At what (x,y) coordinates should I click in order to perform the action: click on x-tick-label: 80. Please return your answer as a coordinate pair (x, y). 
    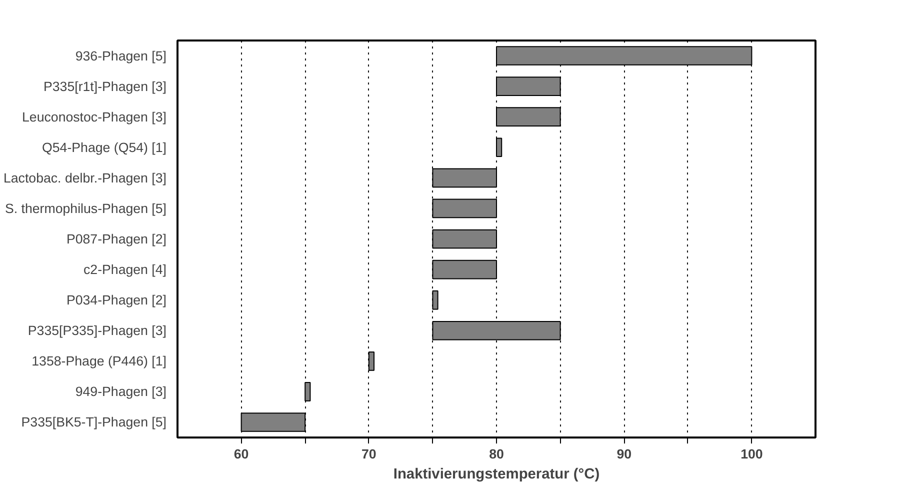
    Looking at the image, I should click on (496, 454).